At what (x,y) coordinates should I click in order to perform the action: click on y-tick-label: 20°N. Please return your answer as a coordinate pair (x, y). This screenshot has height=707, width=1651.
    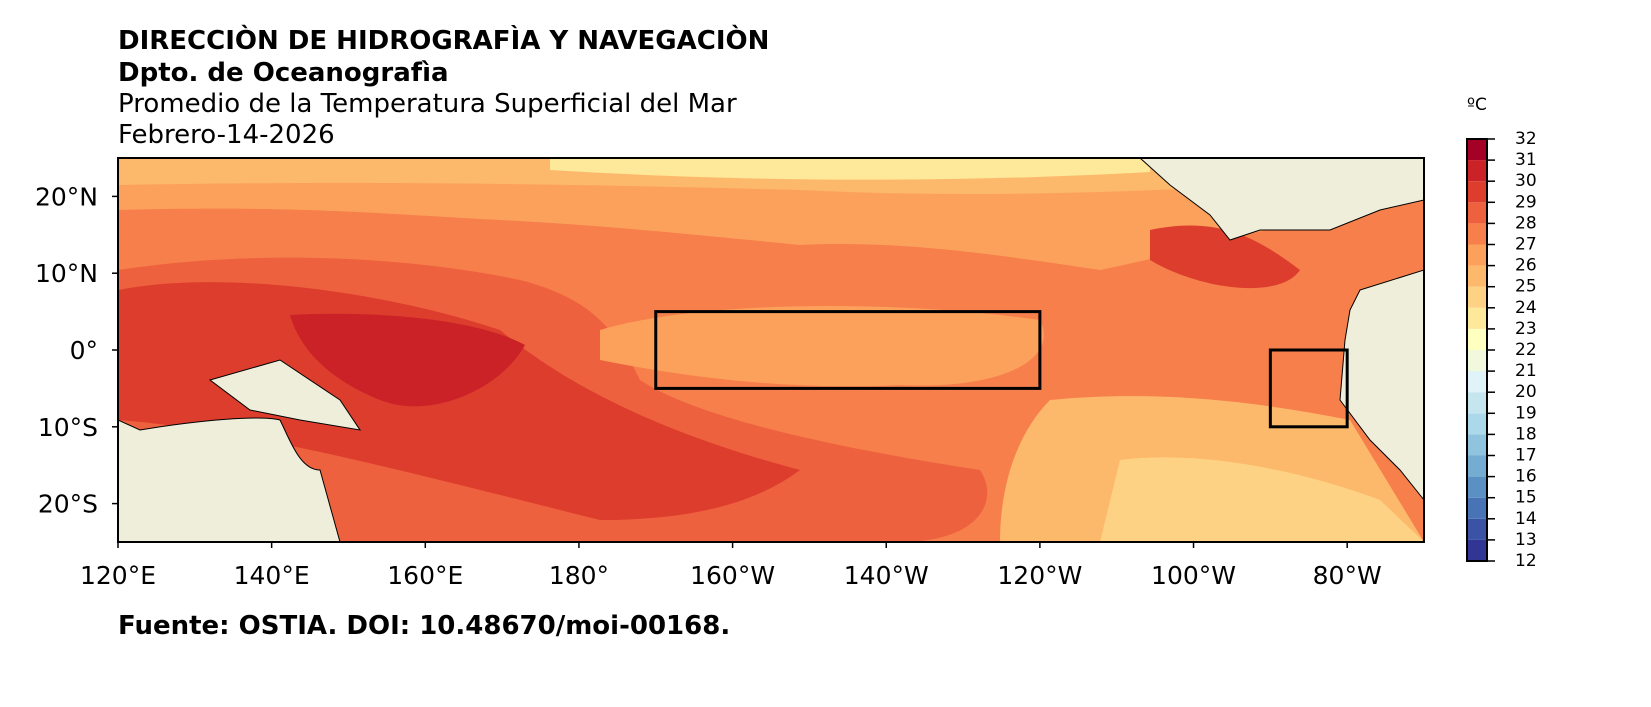
    Looking at the image, I should click on (66, 196).